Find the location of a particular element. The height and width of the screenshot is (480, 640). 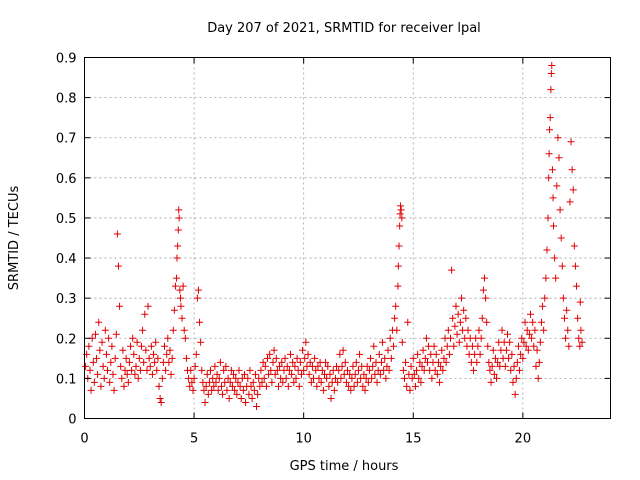

y-tick-label: 0.5 is located at coordinates (66, 219).